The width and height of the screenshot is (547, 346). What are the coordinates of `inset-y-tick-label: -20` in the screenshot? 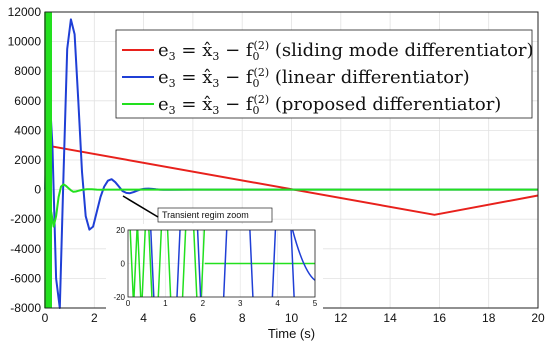 It's located at (119, 297).